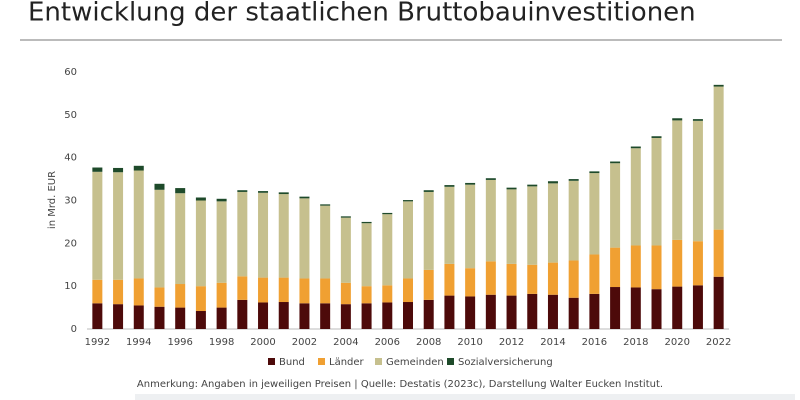  Describe the element at coordinates (70, 158) in the screenshot. I see `y-tick-label: 40` at that location.